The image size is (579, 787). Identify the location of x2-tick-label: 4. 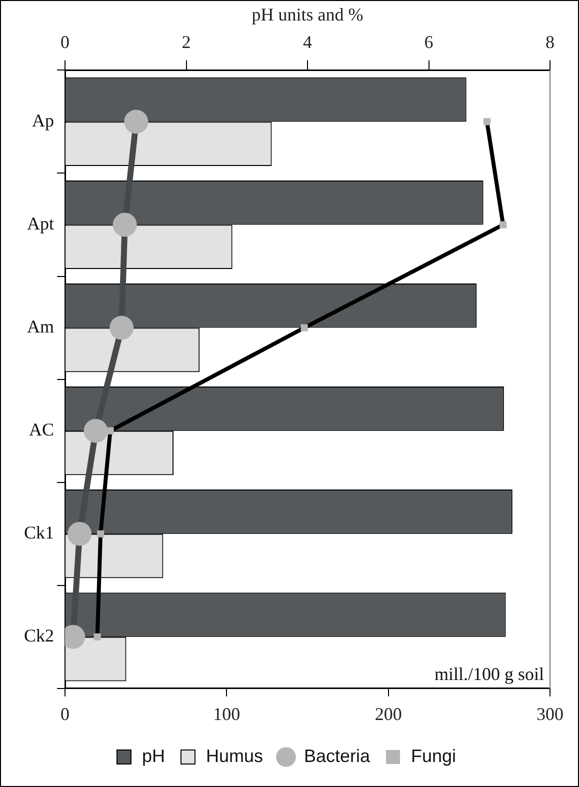
(307, 42).